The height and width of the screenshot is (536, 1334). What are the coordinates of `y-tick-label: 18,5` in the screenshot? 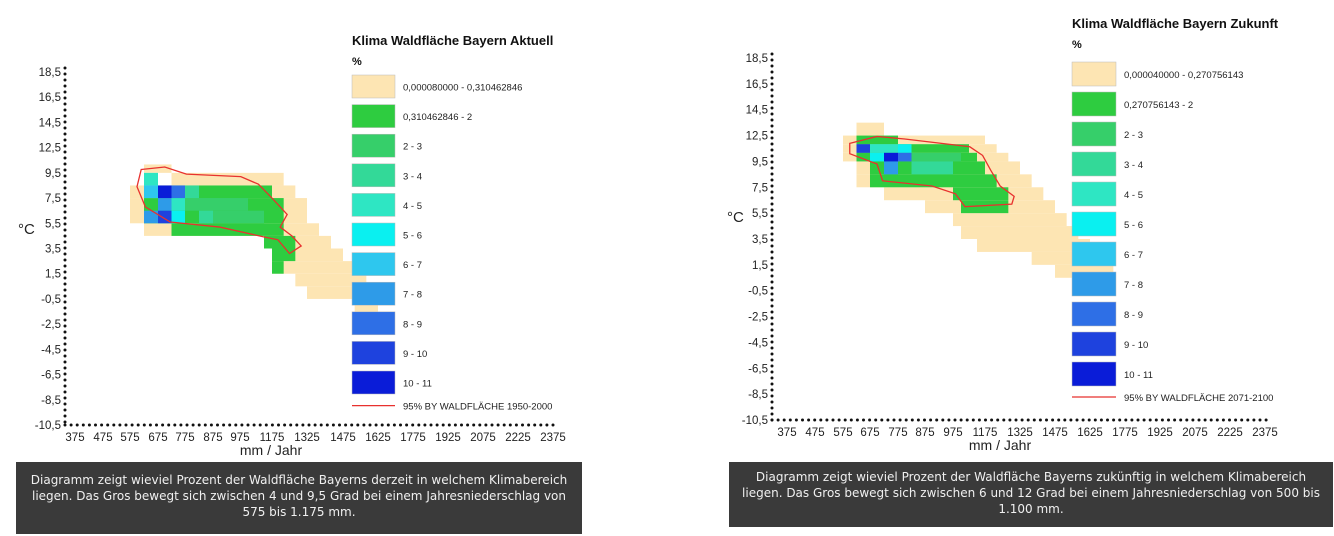 It's located at (757, 59).